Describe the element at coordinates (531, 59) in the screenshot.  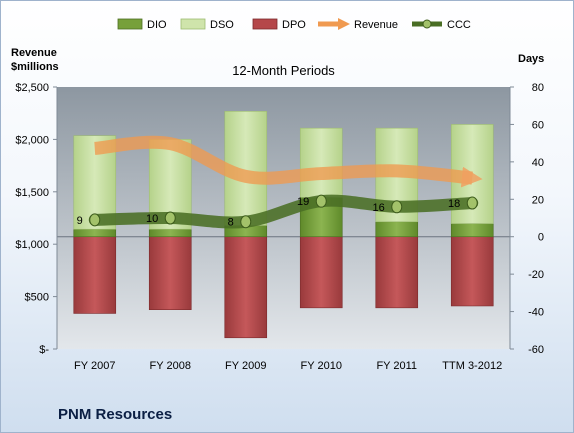
I see `right-axis-title: Days` at that location.